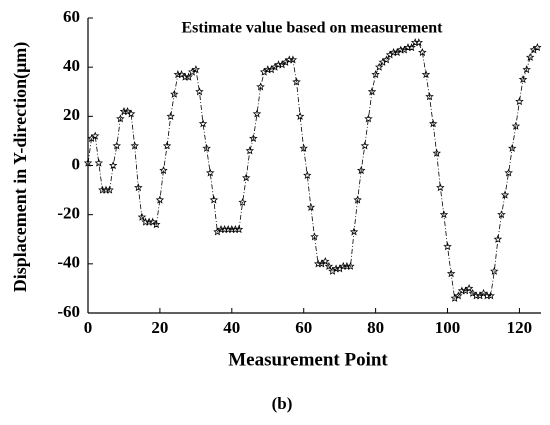  What do you see at coordinates (88, 327) in the screenshot?
I see `x-tick-label: 0` at bounding box center [88, 327].